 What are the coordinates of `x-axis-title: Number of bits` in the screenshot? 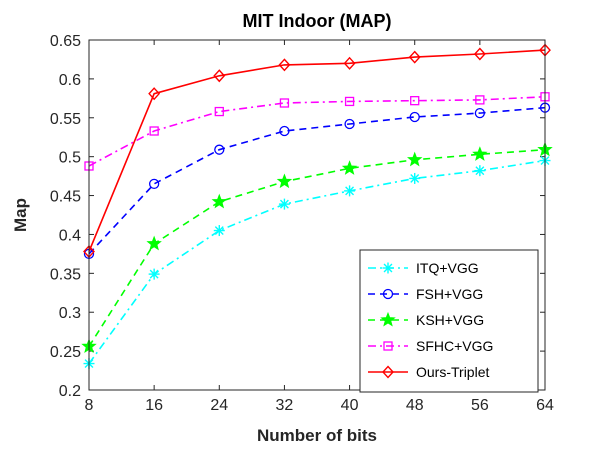 It's located at (317, 435).